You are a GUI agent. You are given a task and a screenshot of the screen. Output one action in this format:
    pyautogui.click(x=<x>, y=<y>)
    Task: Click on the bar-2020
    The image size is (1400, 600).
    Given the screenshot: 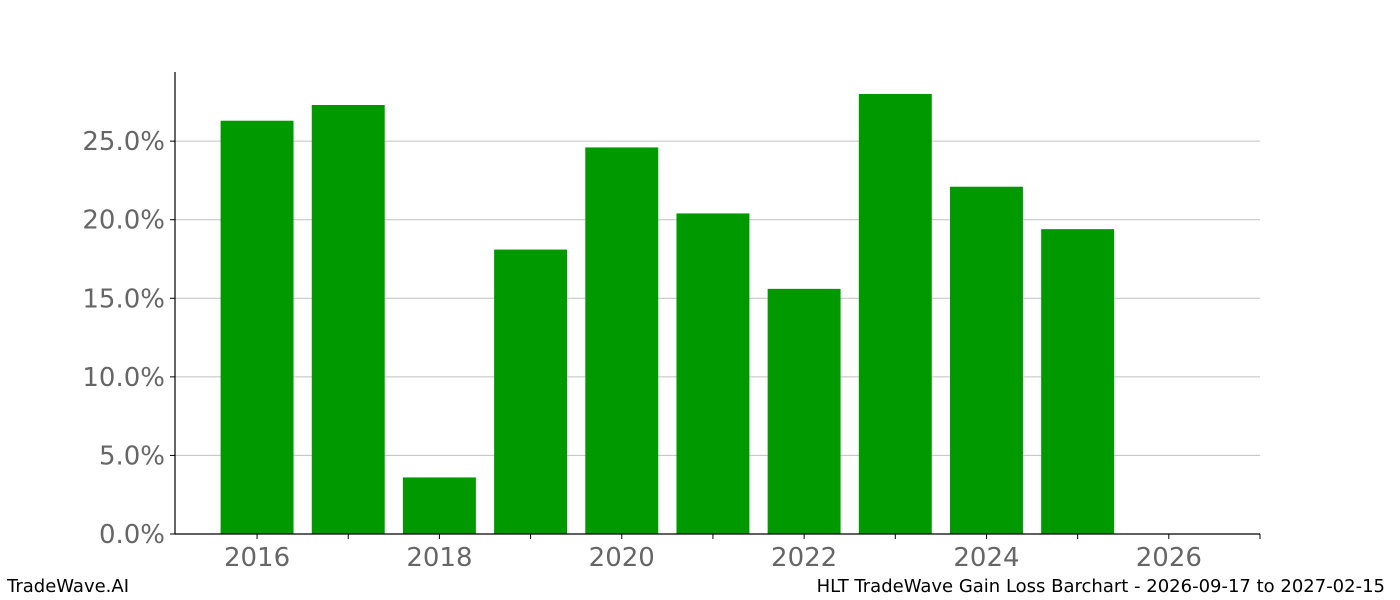 What is the action you would take?
    pyautogui.click(x=622, y=340)
    